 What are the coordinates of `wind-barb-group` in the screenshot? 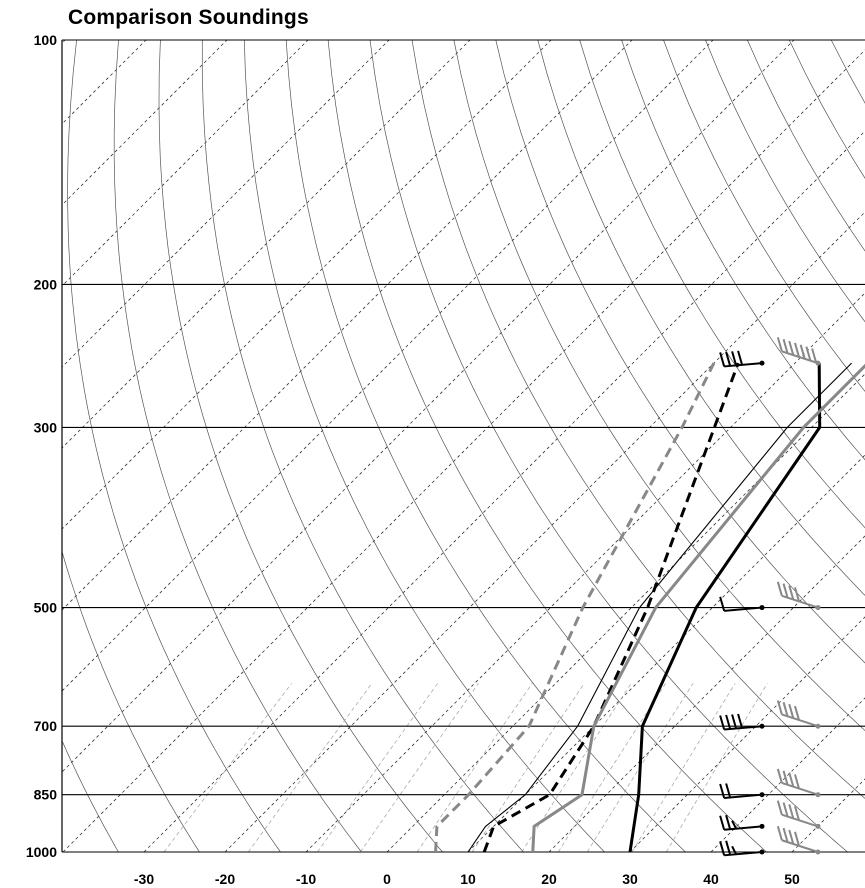 It's located at (770, 597).